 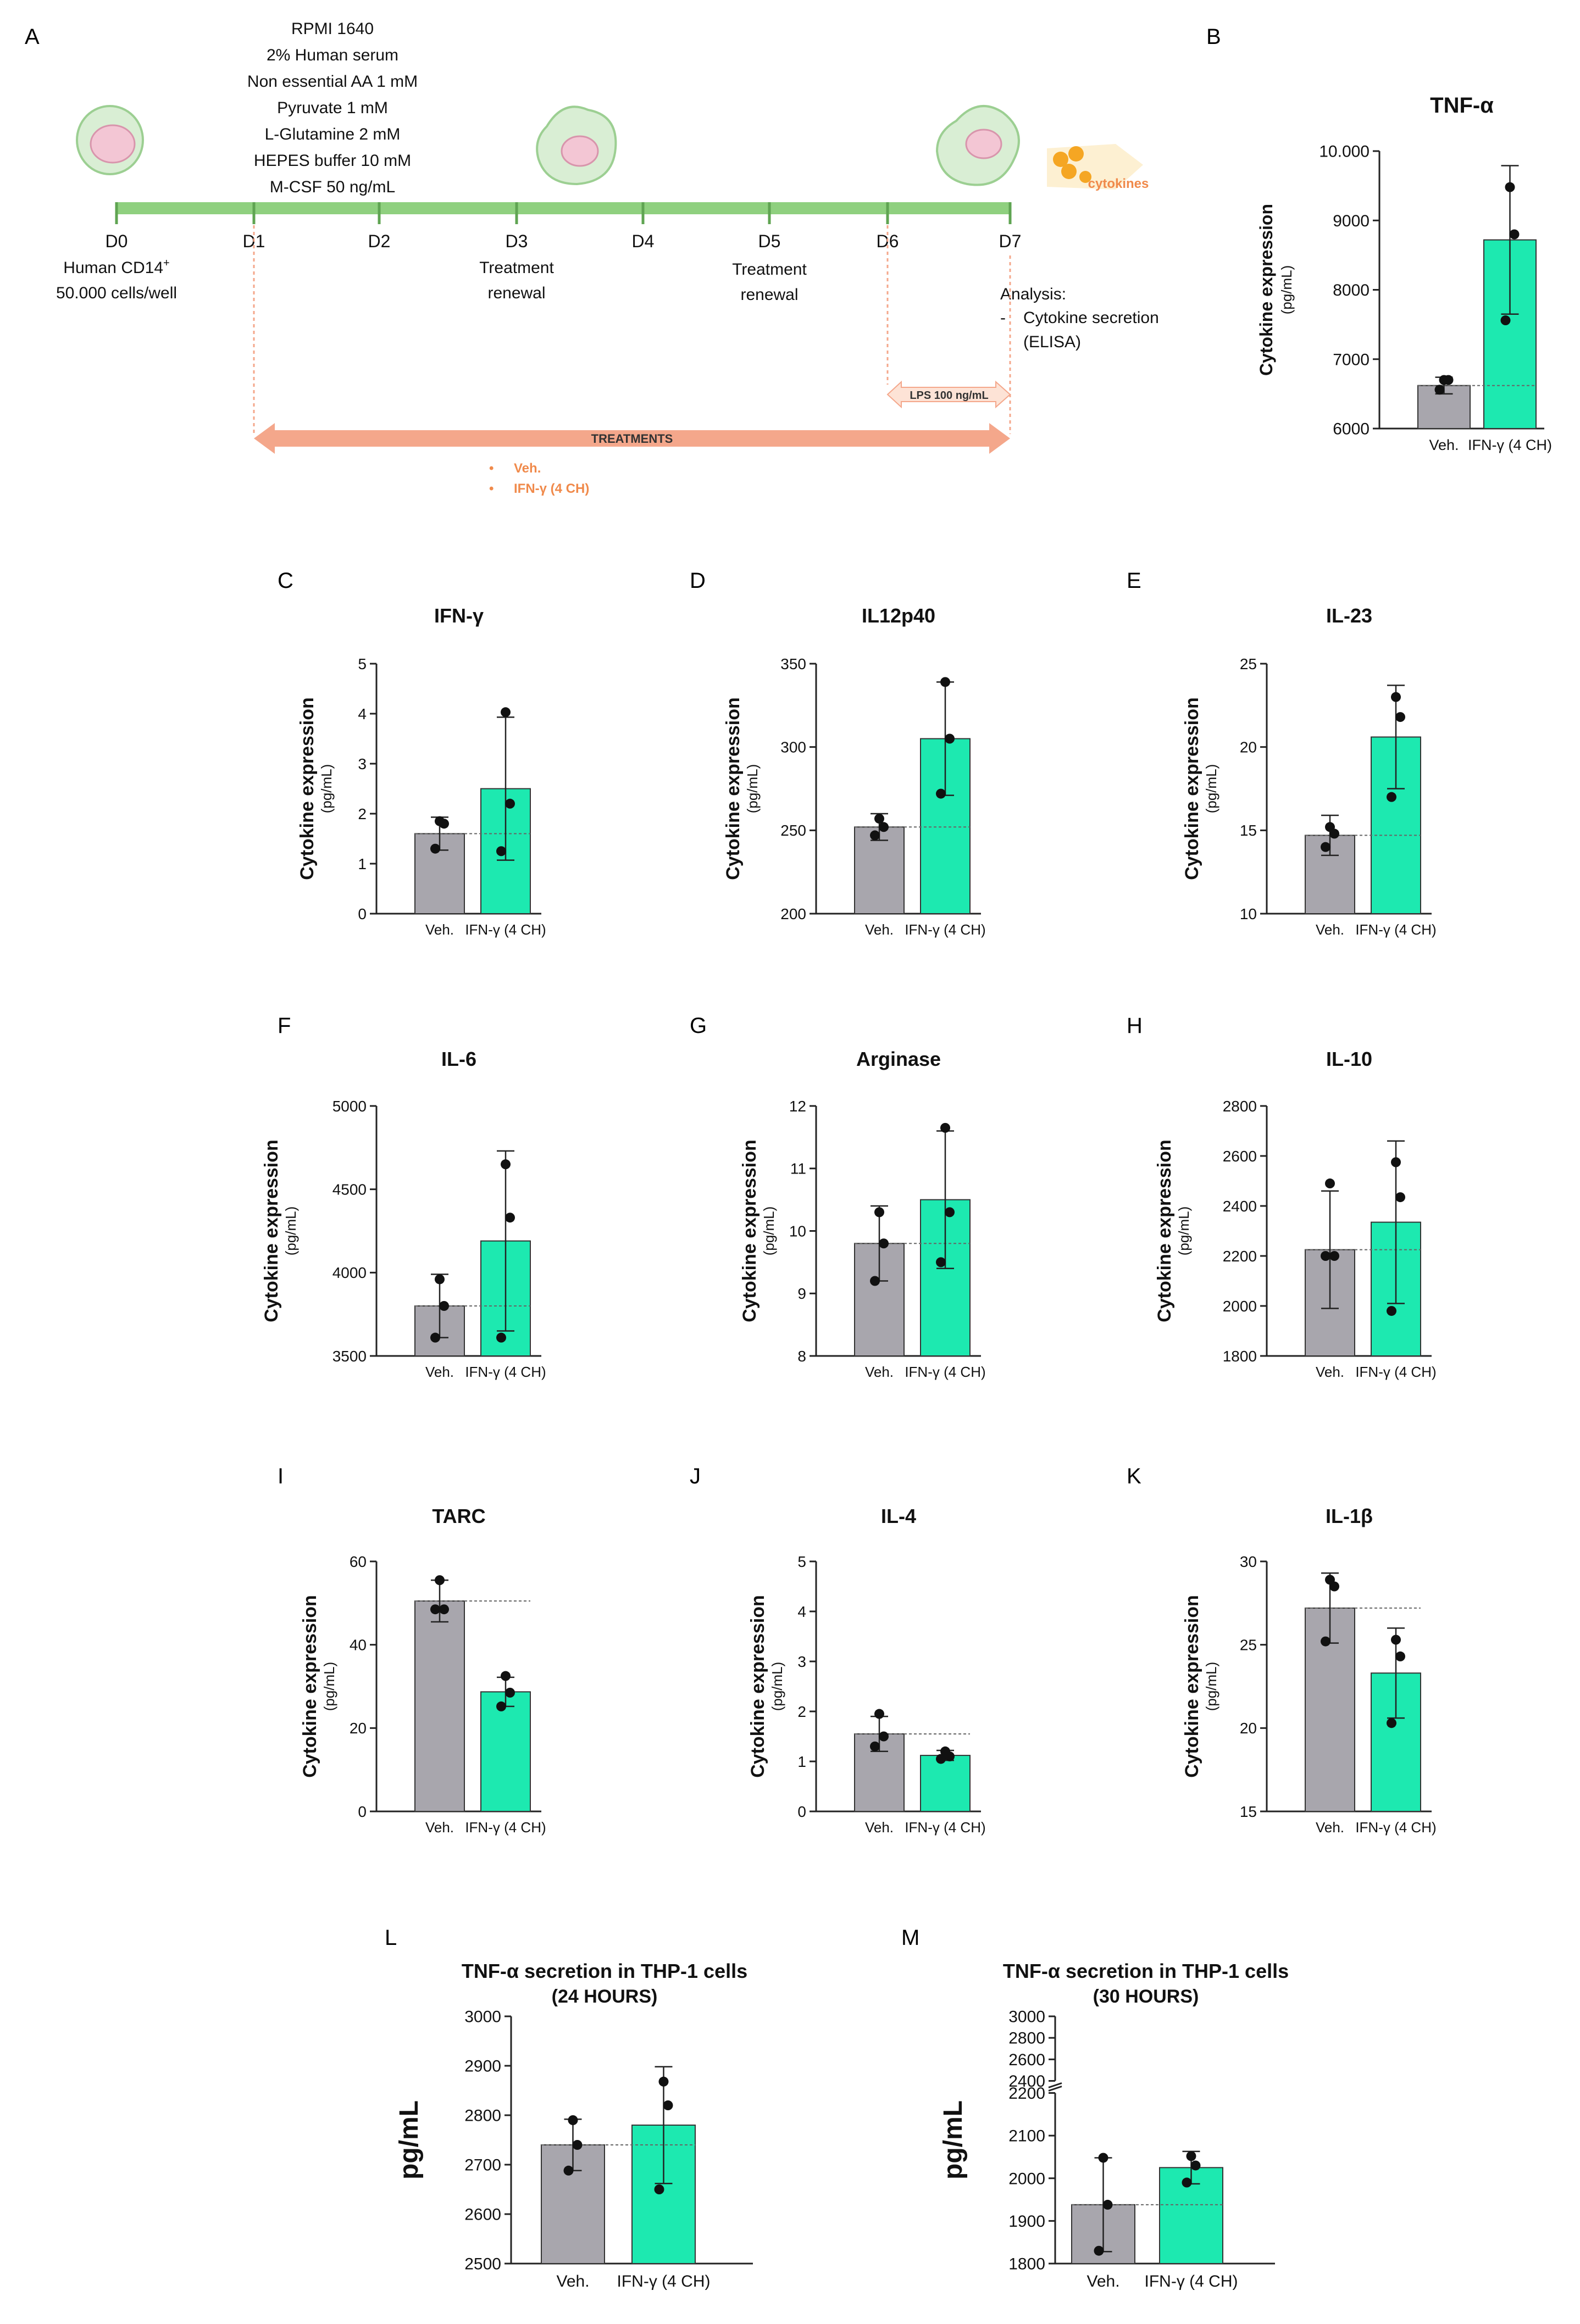 What do you see at coordinates (1213, 37) in the screenshot?
I see `panel-letter-b: B` at bounding box center [1213, 37].